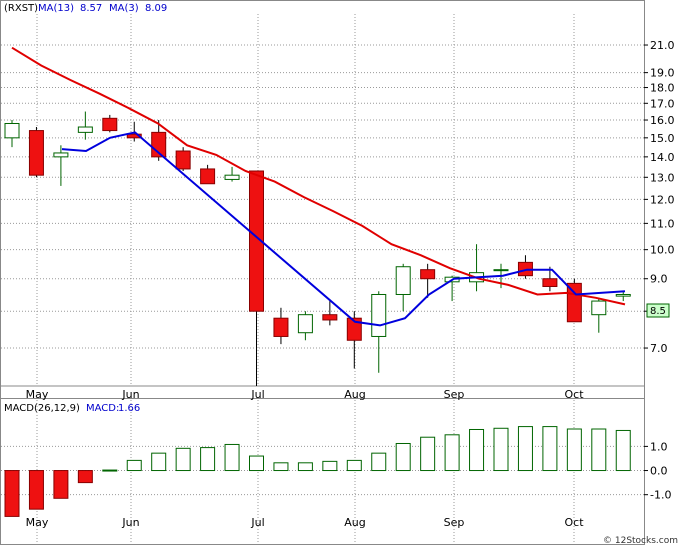 This screenshot has height=546, width=680. Describe the element at coordinates (257, 394) in the screenshot. I see `price-x-tick-label: Jul` at that location.